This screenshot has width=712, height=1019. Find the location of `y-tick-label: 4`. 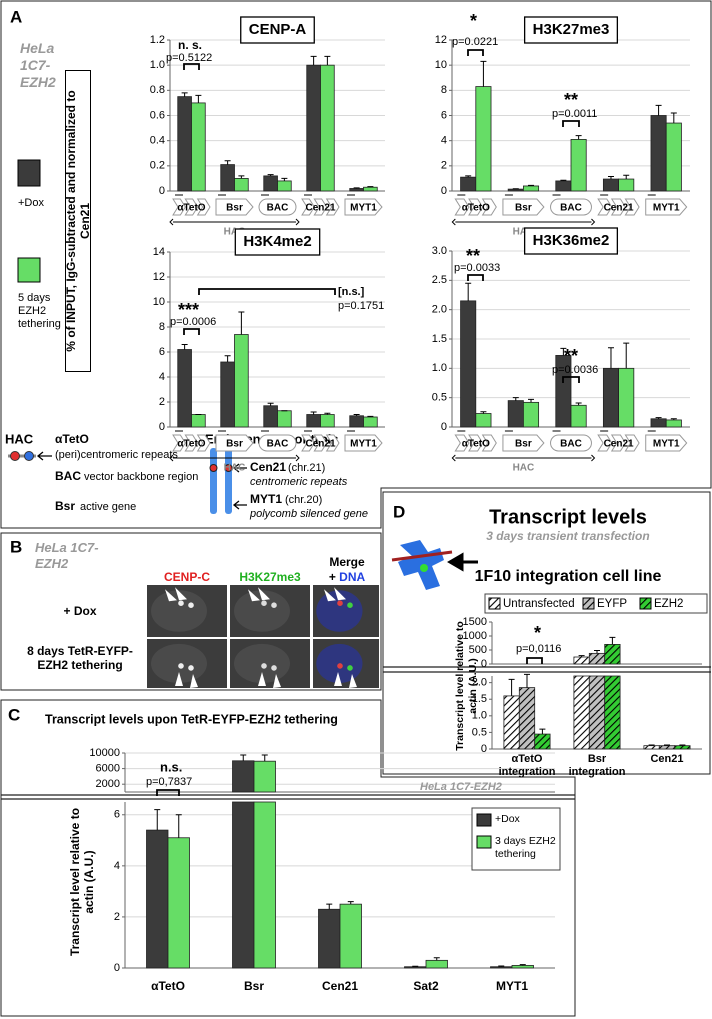

y-tick-label: 4 is located at coordinates (162, 377).